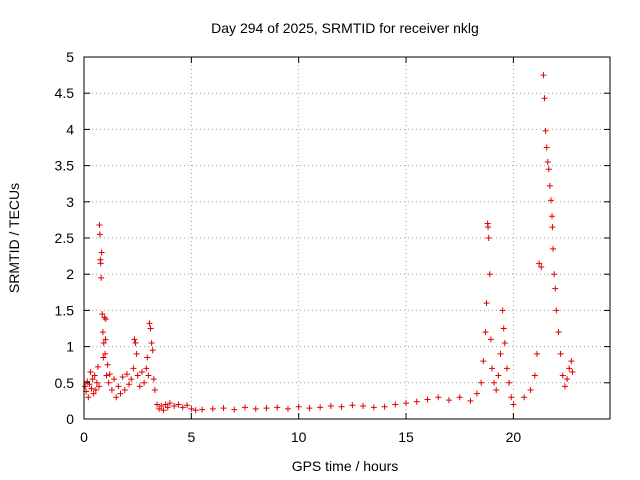 The width and height of the screenshot is (640, 480). I want to click on y-tick-label: 0.5, so click(65, 383).